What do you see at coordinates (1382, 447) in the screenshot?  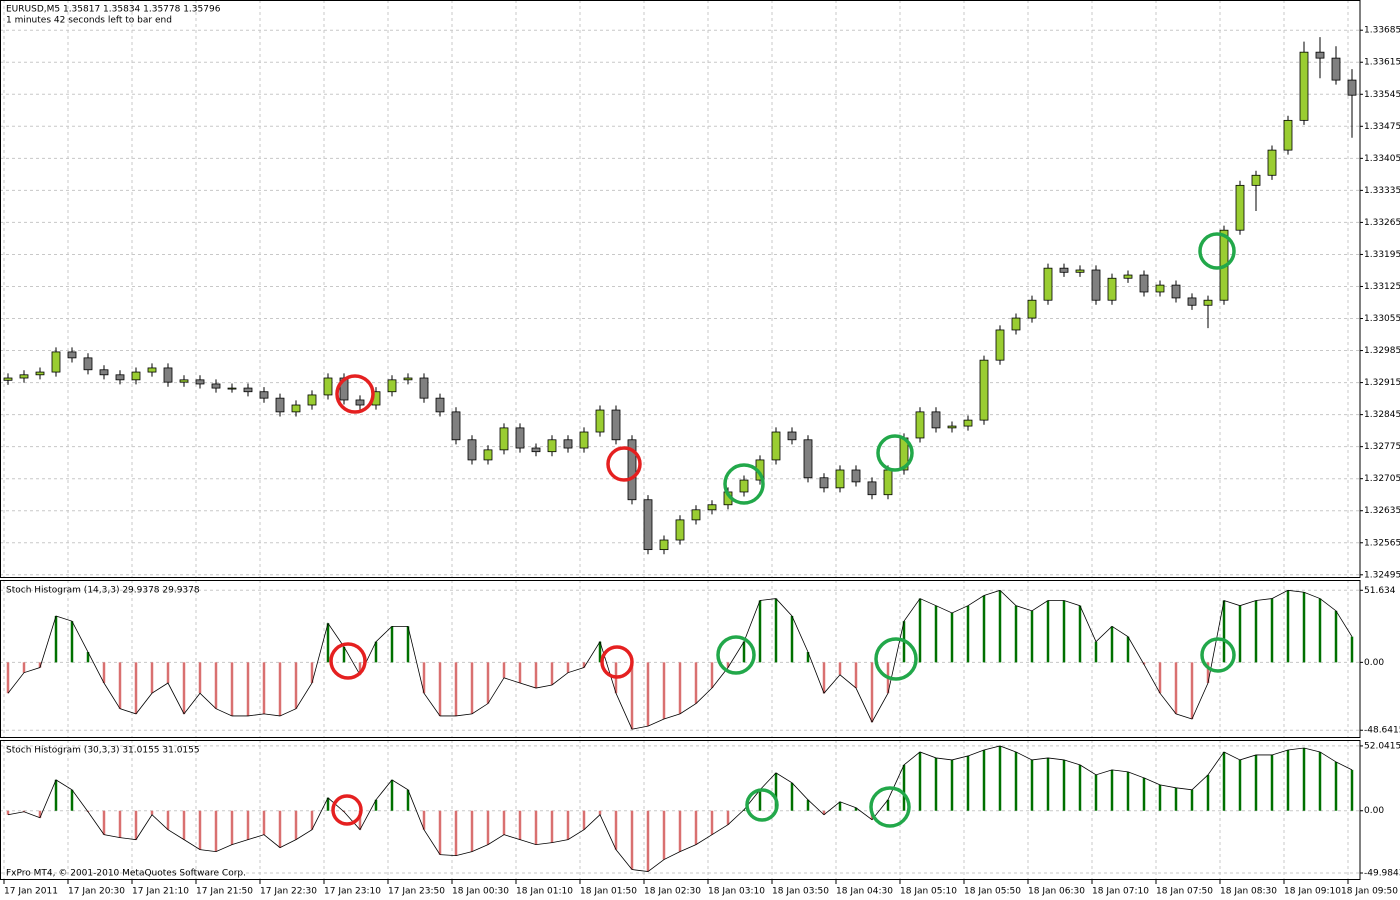 I see `y-tick-label: 1.32775` at bounding box center [1382, 447].